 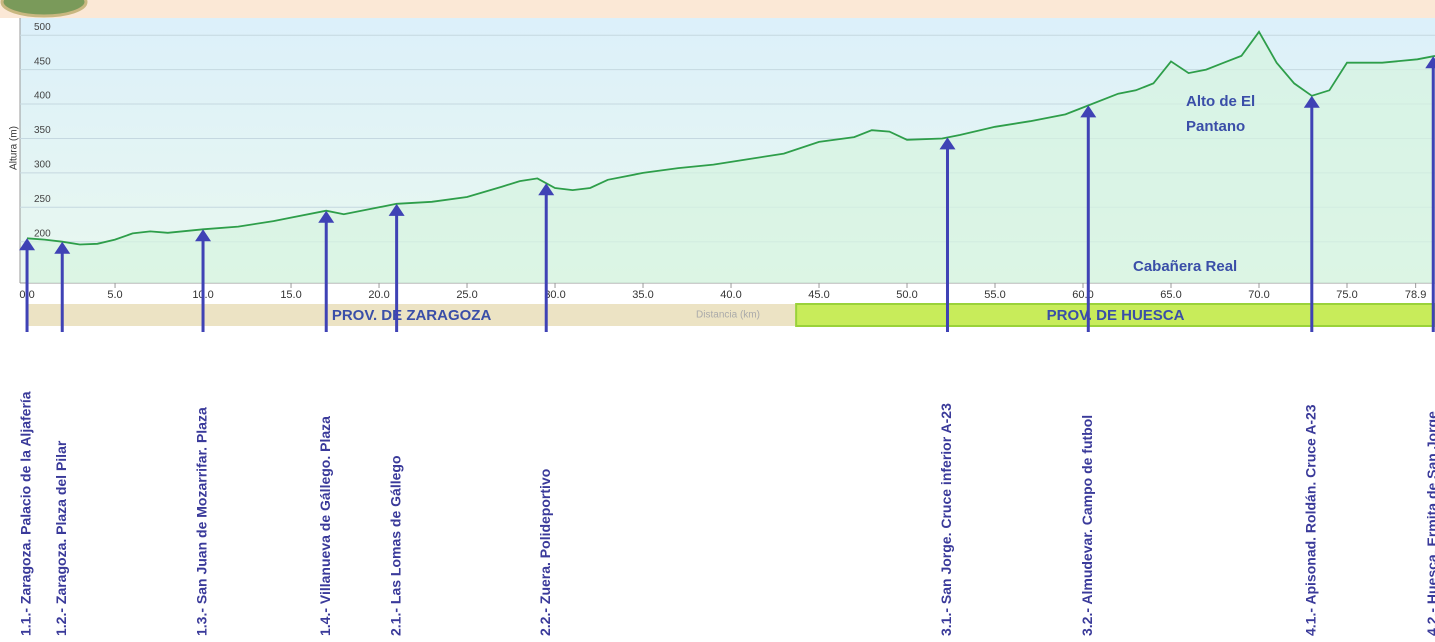 What do you see at coordinates (545, 552) in the screenshot?
I see `waypoint-label: 2.2.- Zuera. Polideportivo` at bounding box center [545, 552].